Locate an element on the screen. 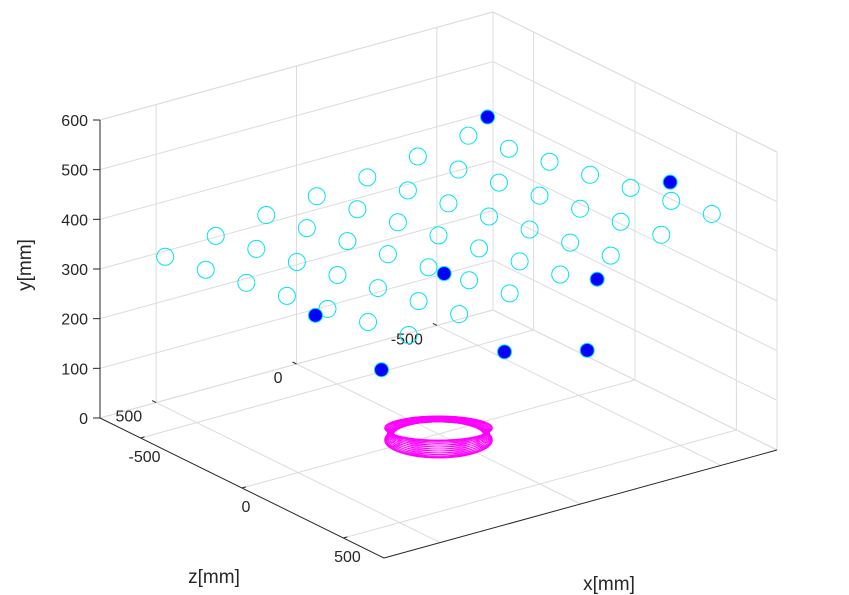 The image size is (849, 595). z-tick-label: 0 is located at coordinates (278, 378).